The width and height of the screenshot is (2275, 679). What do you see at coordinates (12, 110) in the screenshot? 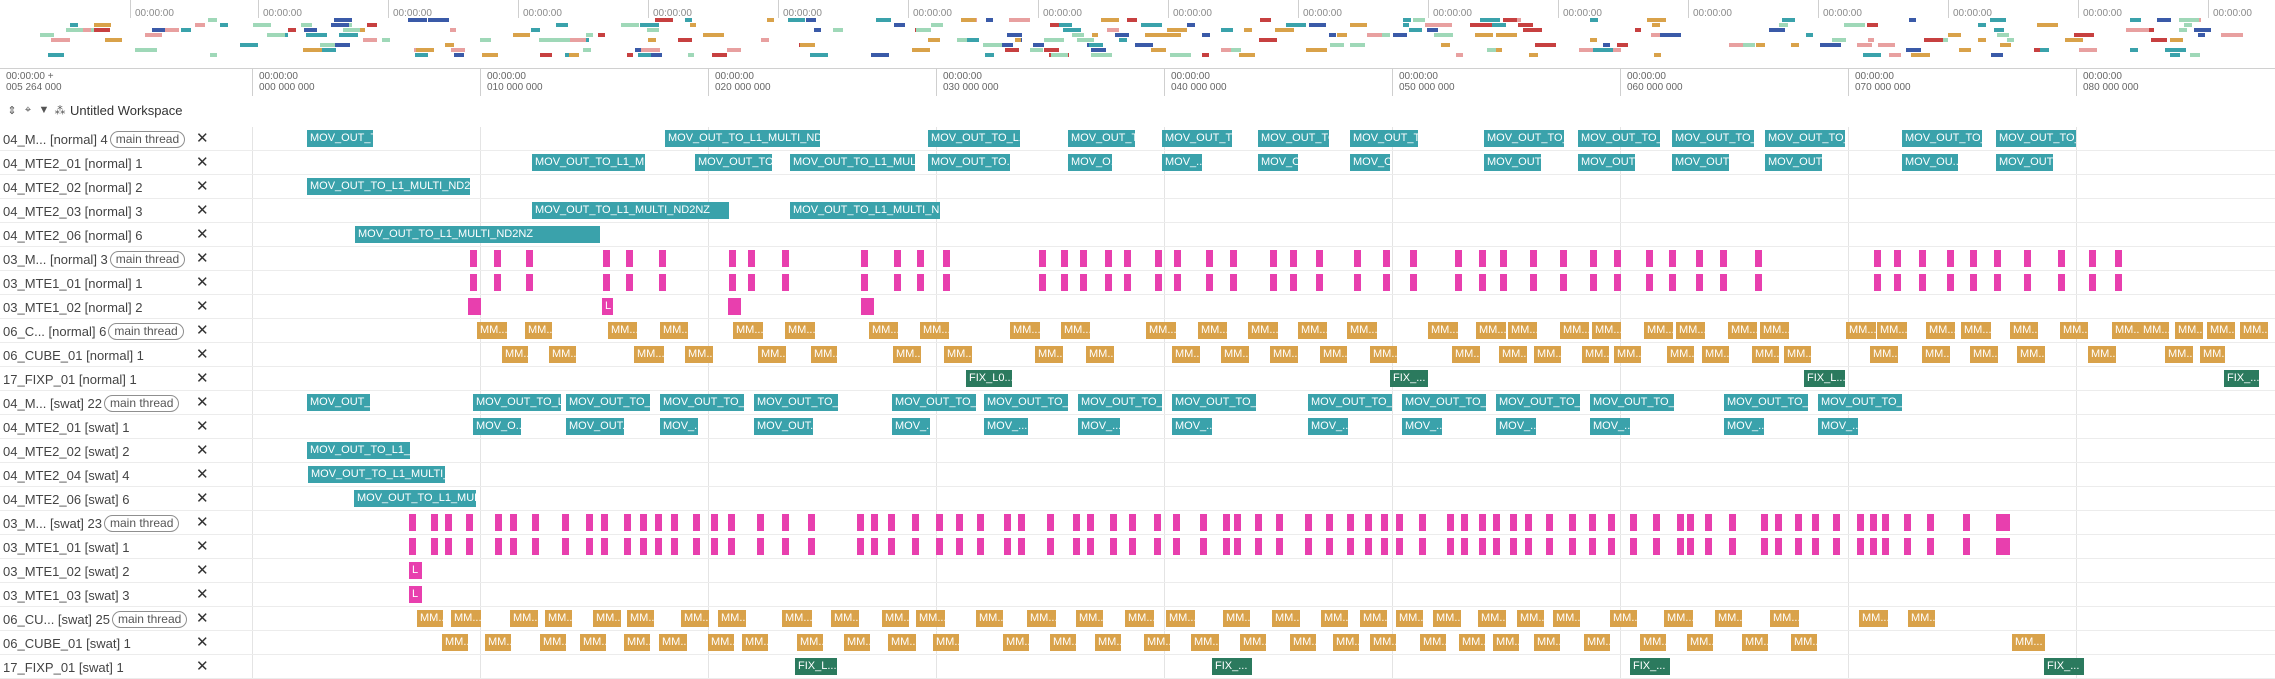
I see `expand-collapse-icon: ⇕` at bounding box center [12, 110].